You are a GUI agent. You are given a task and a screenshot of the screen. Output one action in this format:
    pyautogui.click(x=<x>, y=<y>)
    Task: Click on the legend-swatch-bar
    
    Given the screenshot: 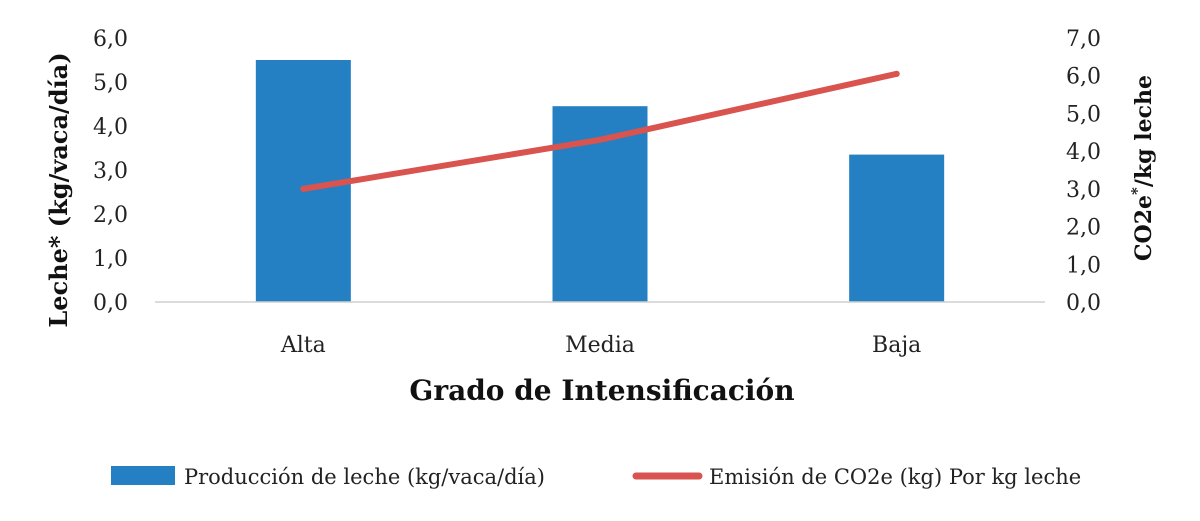 What is the action you would take?
    pyautogui.click(x=143, y=475)
    